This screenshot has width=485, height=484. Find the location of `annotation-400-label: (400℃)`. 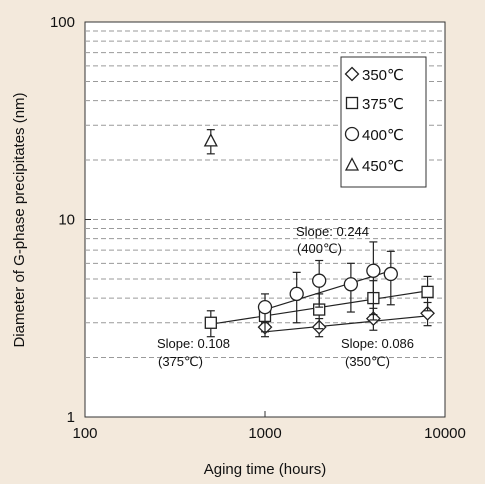

annotation-400-label: (400℃) is located at coordinates (319, 248).